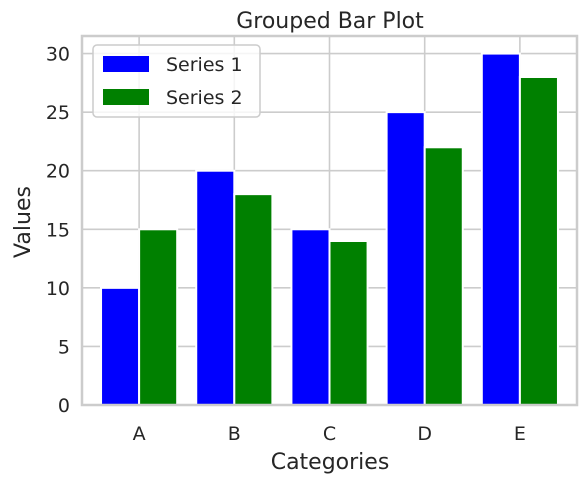 The width and height of the screenshot is (587, 481). Describe the element at coordinates (500, 229) in the screenshot. I see `bar-series-1-e` at that location.